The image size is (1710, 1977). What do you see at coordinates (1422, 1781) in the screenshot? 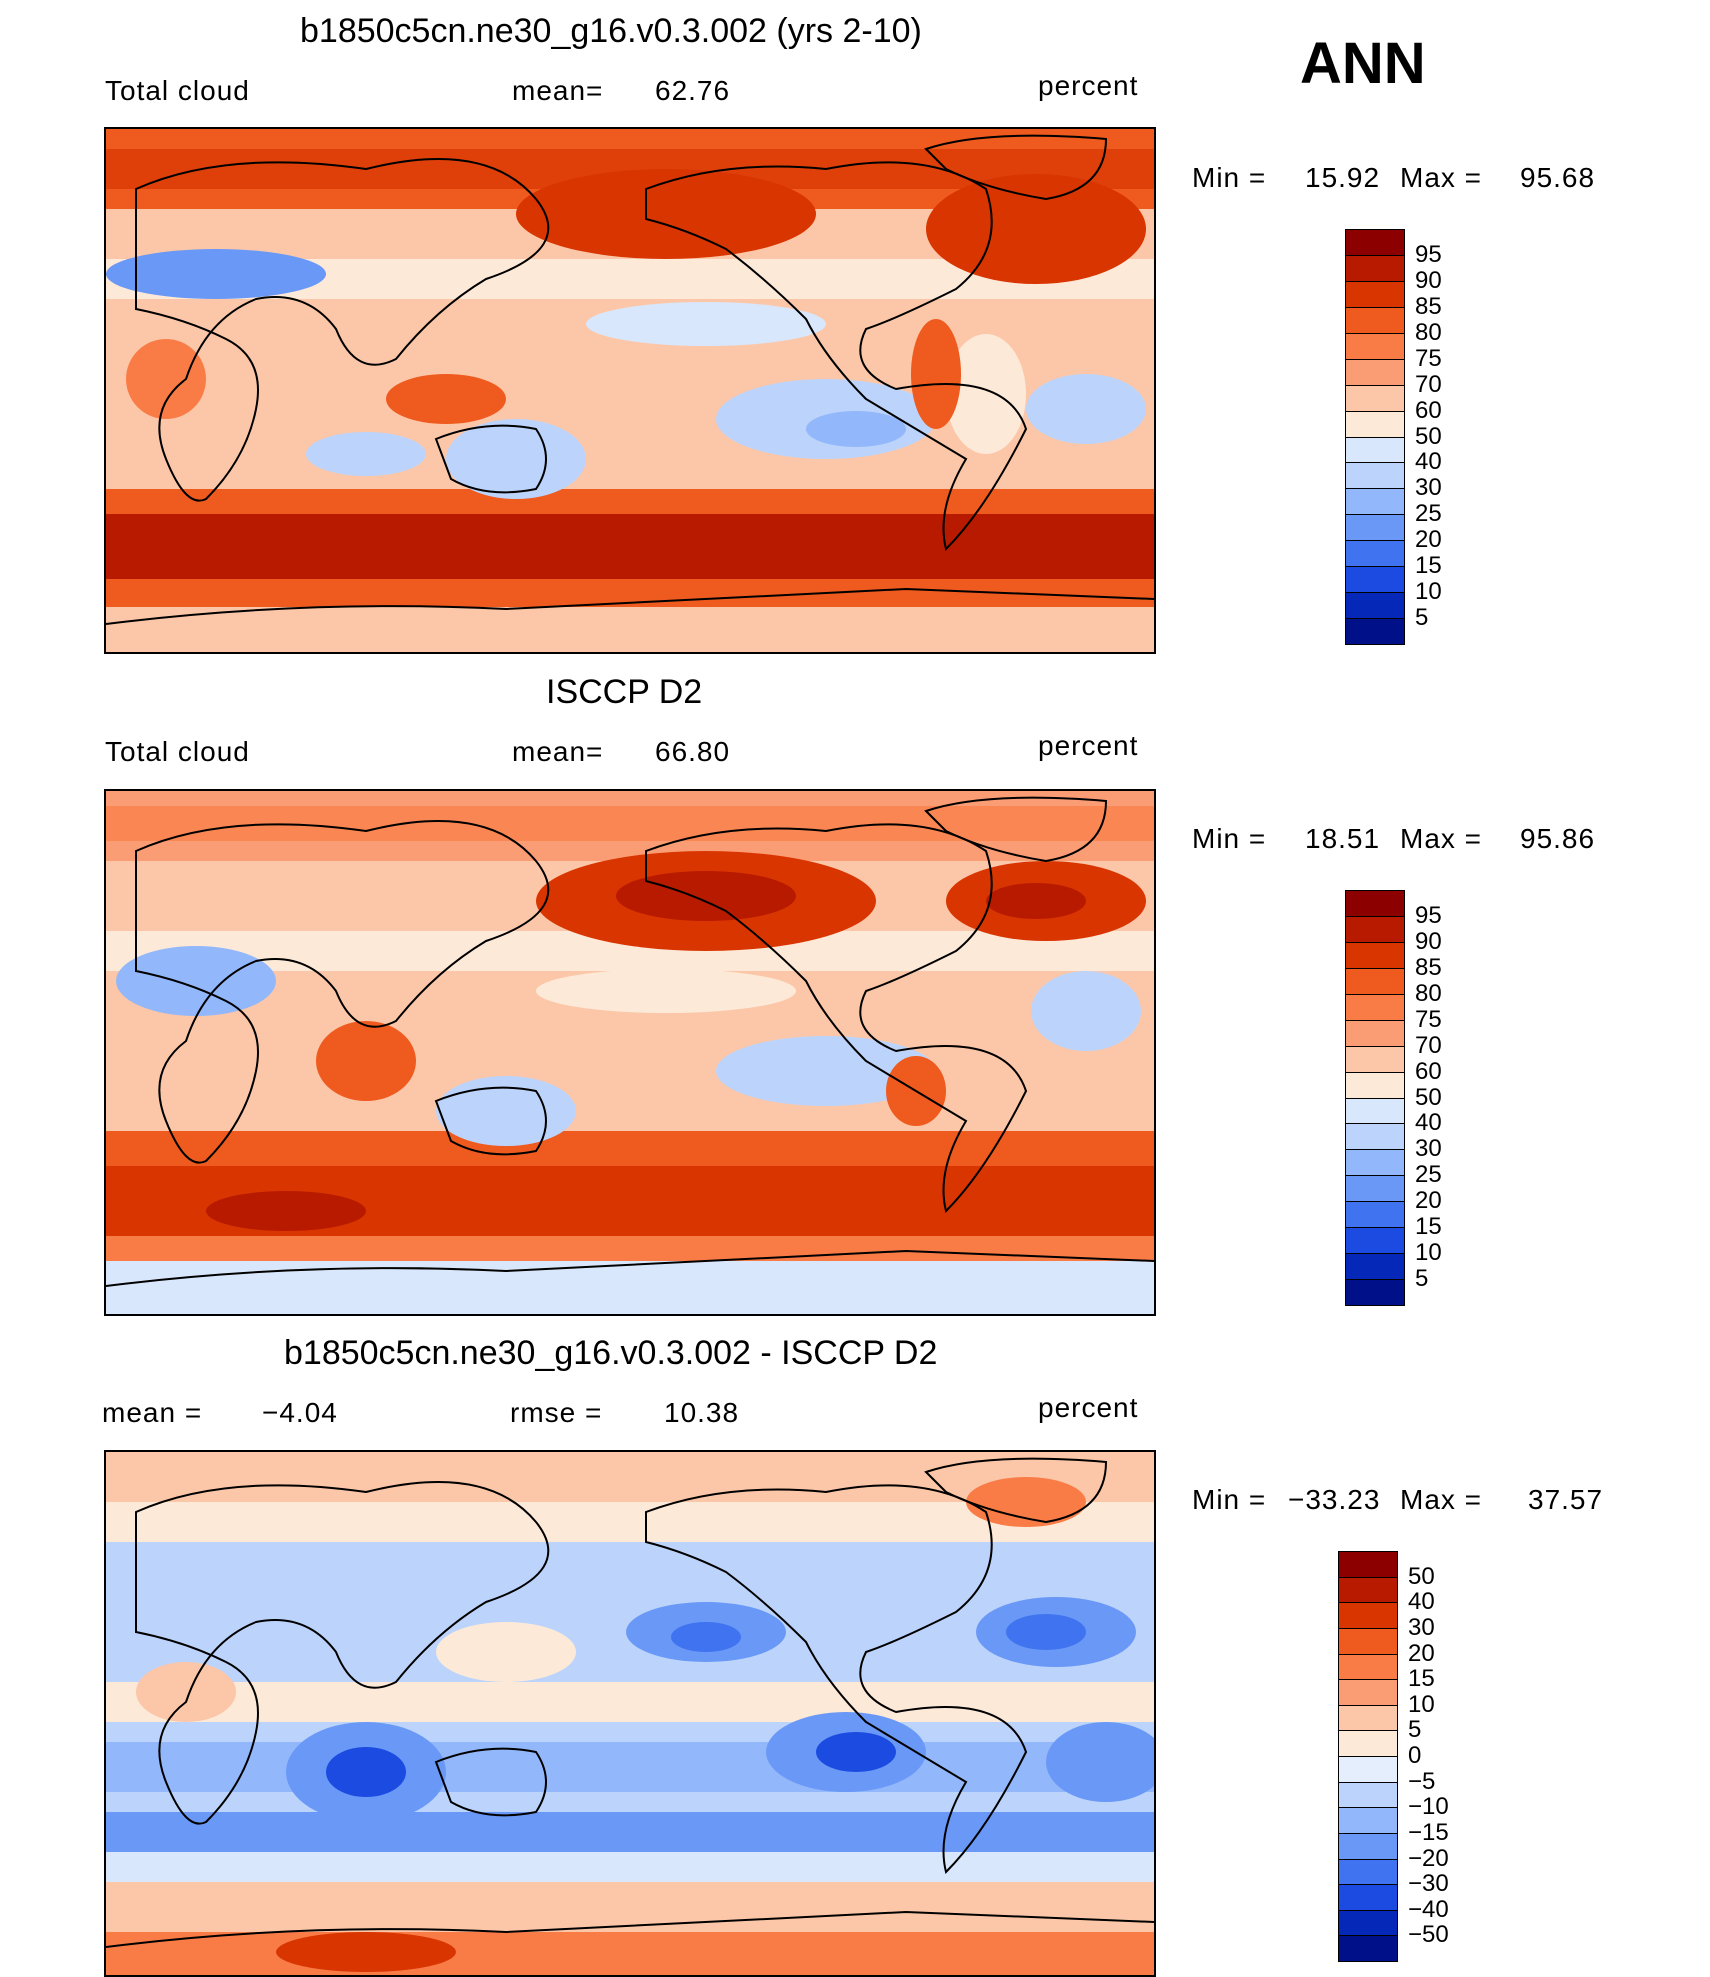
I see `colorbar-tick-label: −5` at bounding box center [1422, 1781].